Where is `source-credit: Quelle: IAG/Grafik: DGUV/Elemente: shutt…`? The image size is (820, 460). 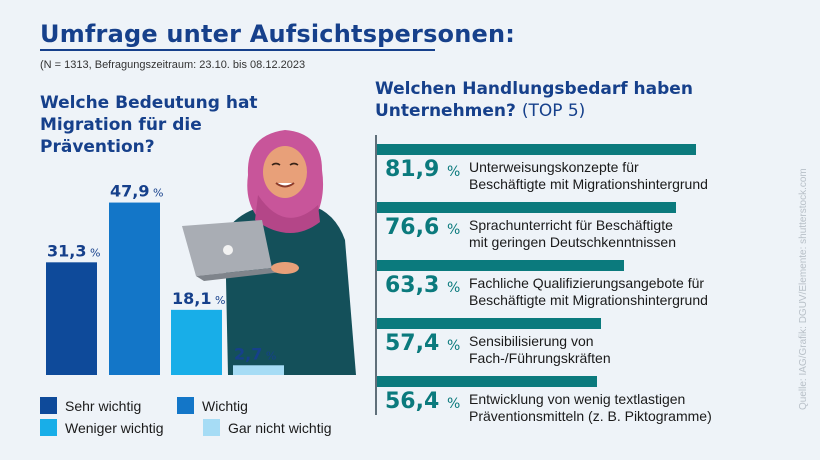 source-credit: Quelle: IAG/Grafik: DGUV/Elemente: shutt… is located at coordinates (803, 289).